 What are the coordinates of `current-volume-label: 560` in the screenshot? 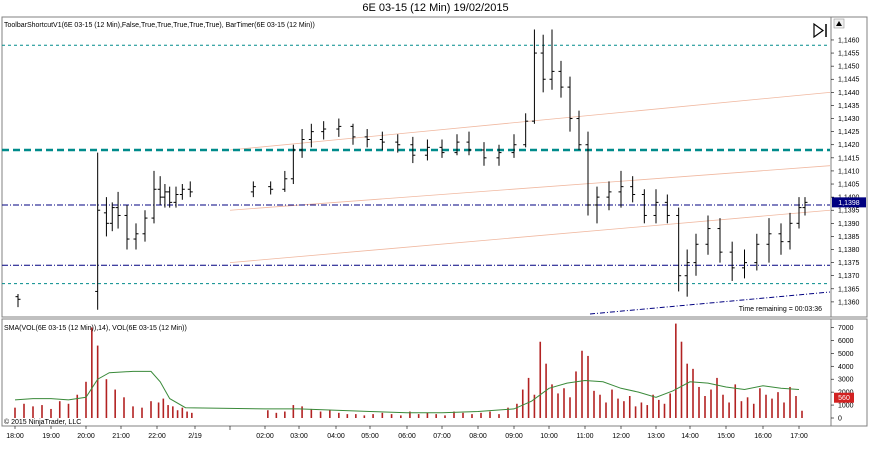 It's located at (844, 398).